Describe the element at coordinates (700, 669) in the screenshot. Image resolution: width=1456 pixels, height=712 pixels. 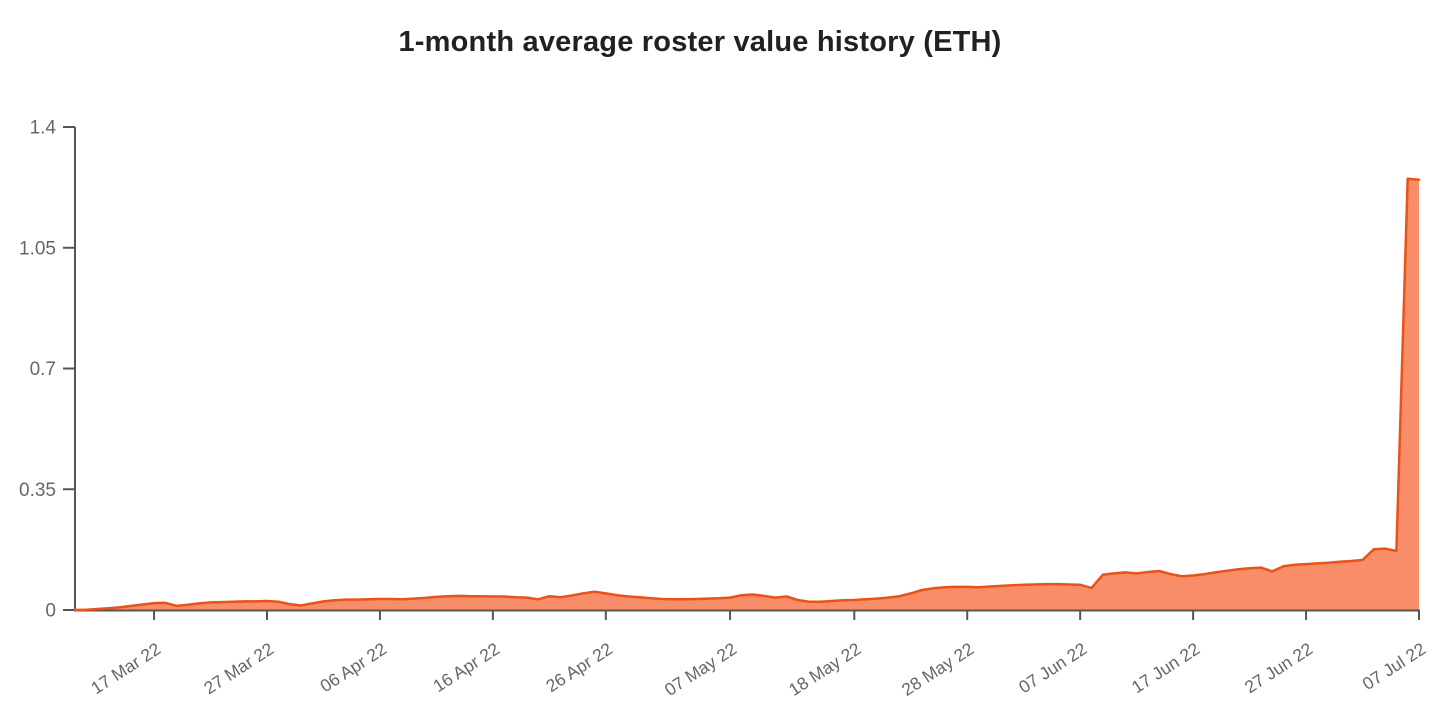
I see `x-tick-label: 07 May 22` at that location.